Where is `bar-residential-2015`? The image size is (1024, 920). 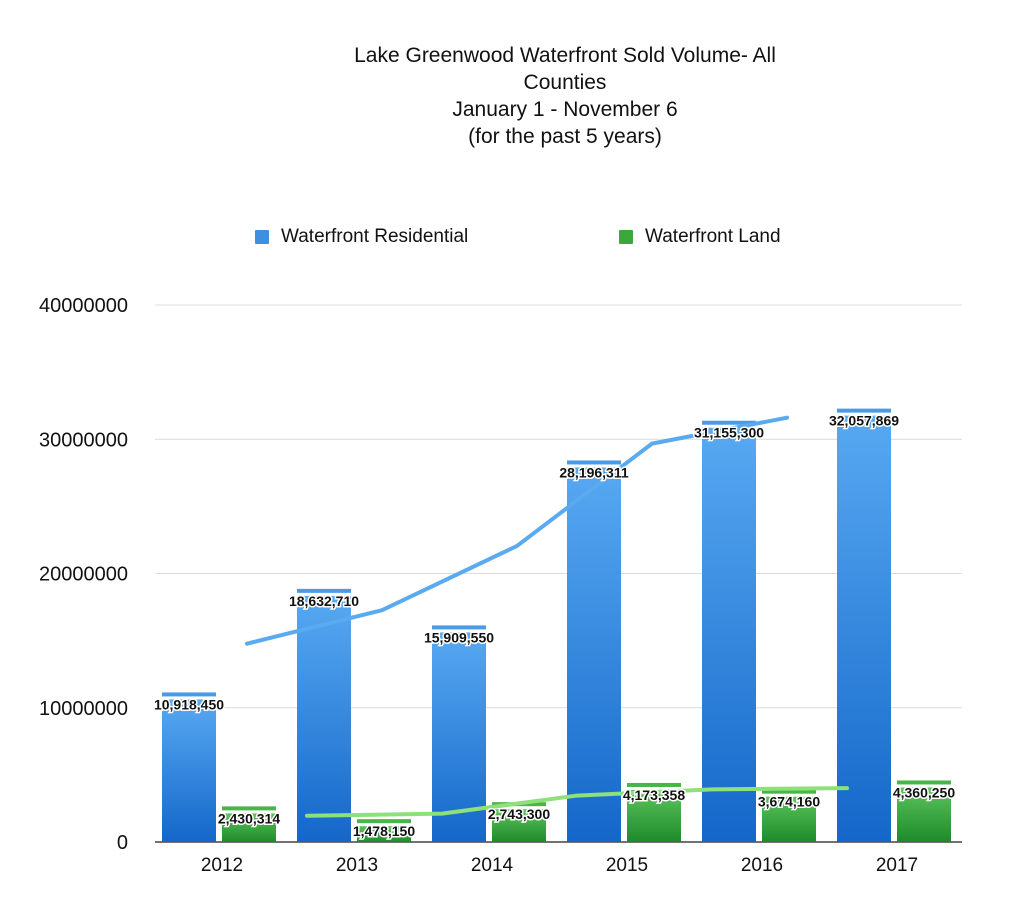 bar-residential-2015 is located at coordinates (594, 654).